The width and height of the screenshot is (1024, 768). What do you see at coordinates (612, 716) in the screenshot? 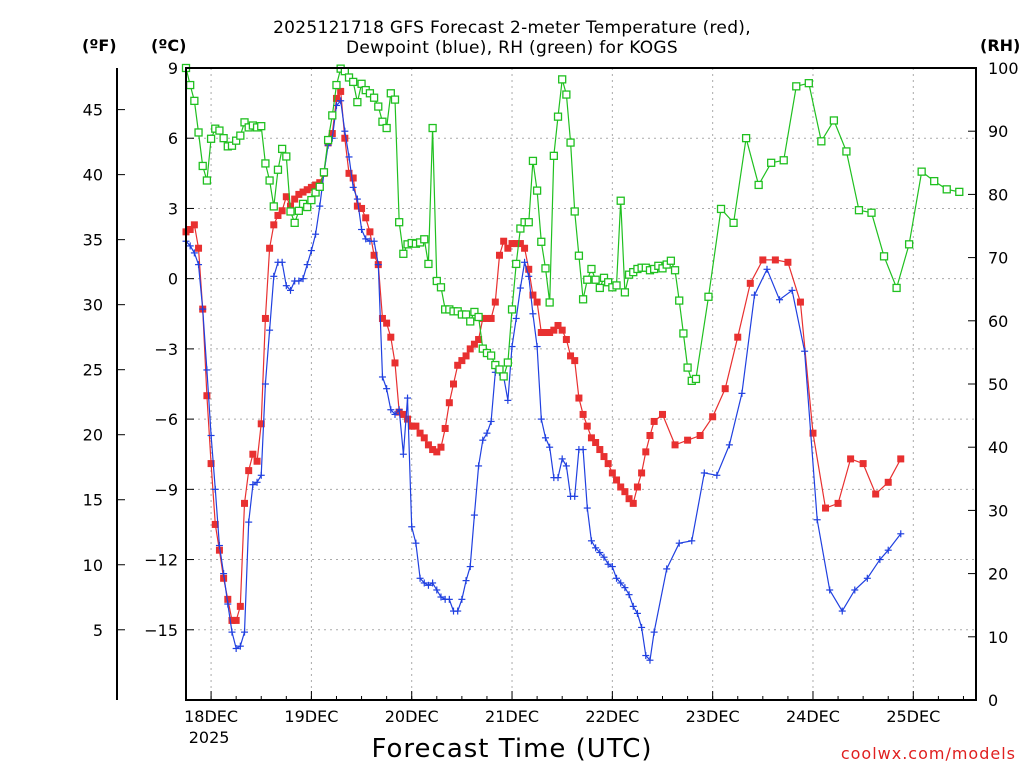
I see `x-tick-label: 22DEC` at bounding box center [612, 716].